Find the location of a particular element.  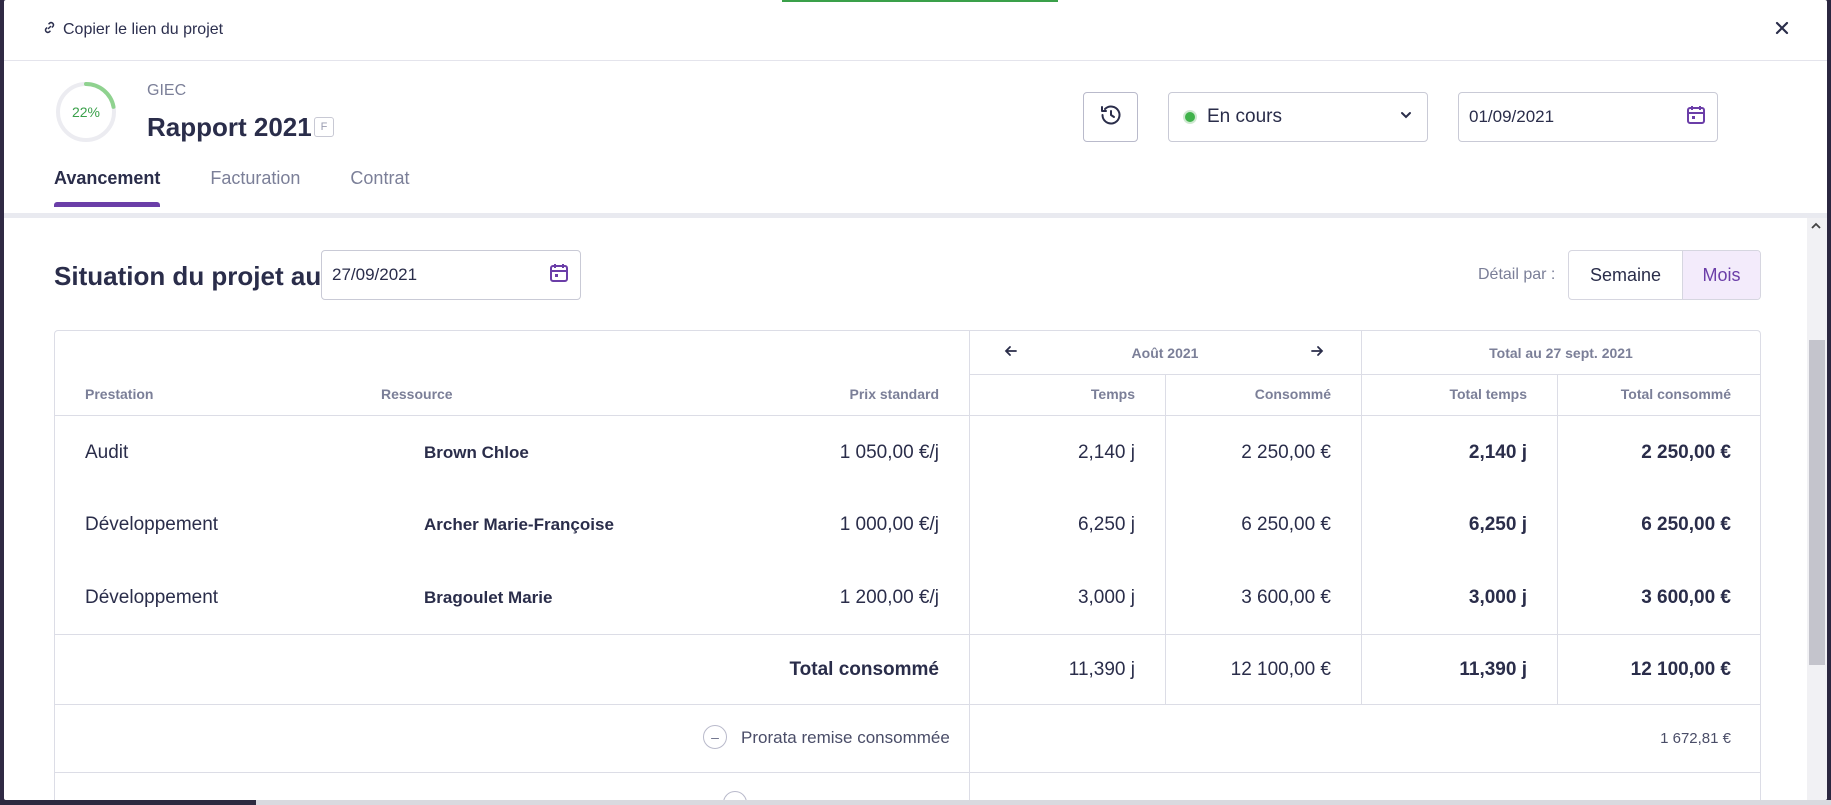

tabs-divider is located at coordinates (915, 215).